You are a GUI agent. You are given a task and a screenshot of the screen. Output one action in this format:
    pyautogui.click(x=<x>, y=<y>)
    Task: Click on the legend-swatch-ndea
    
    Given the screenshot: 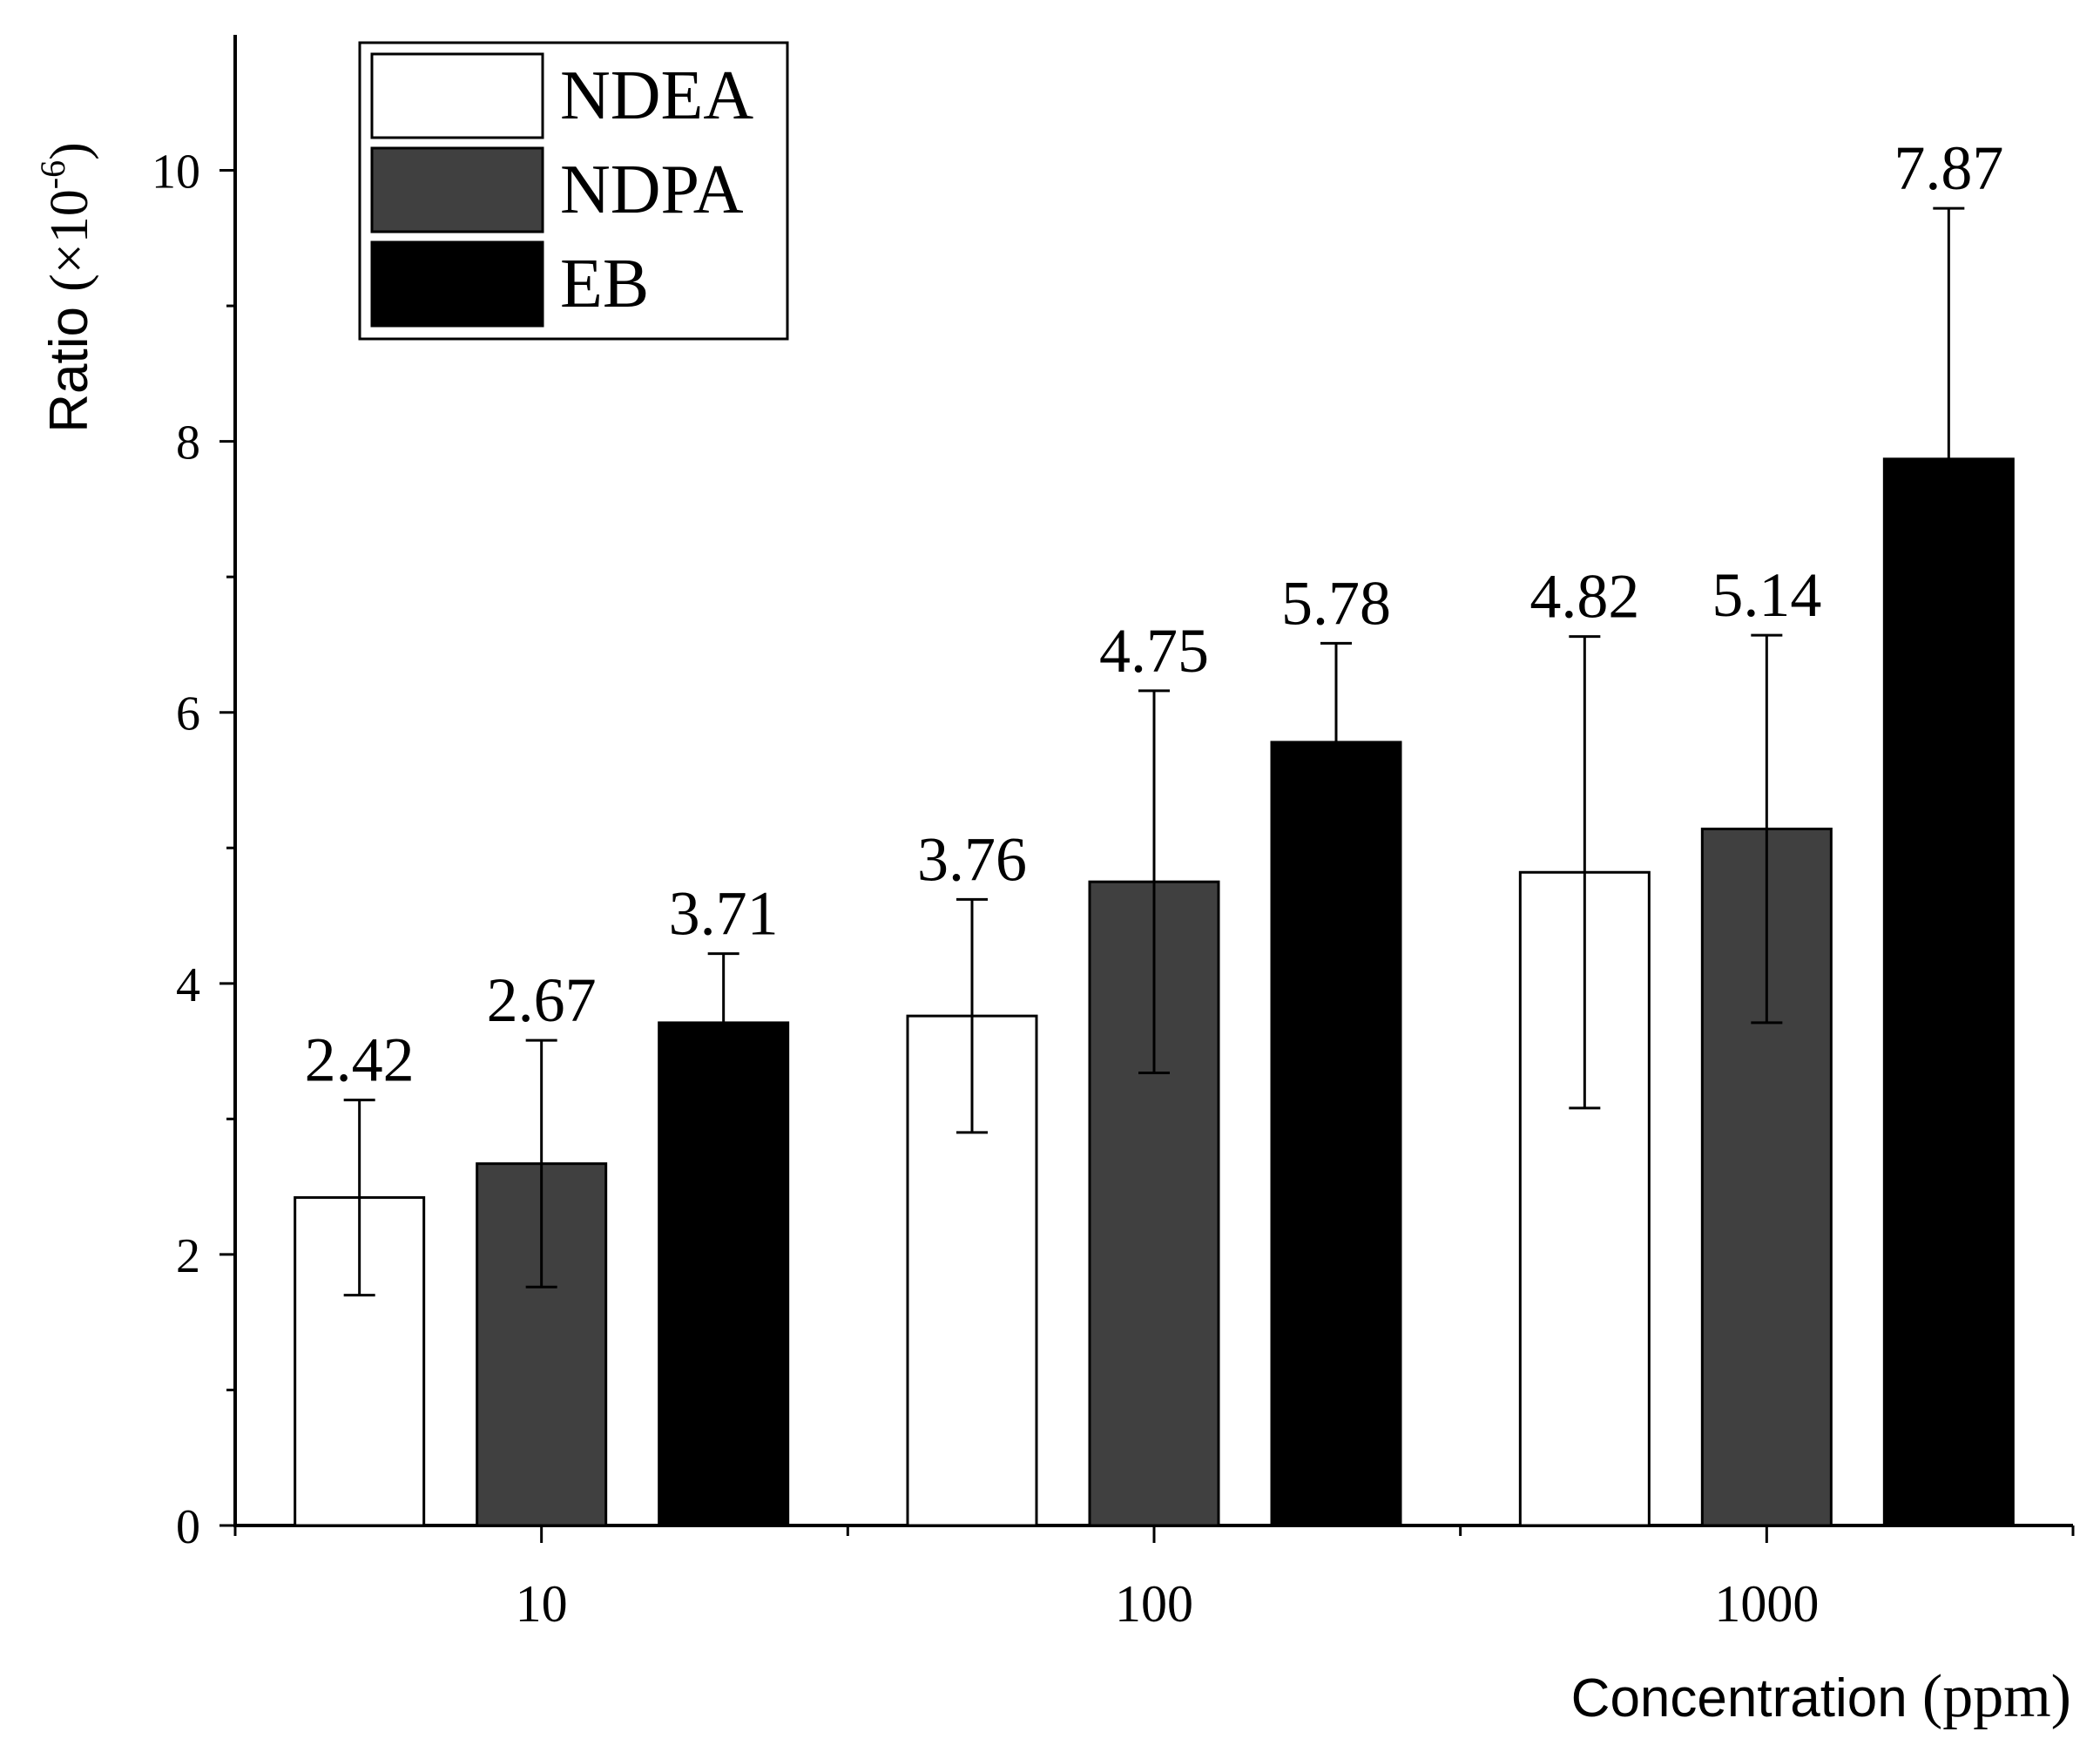 What is the action you would take?
    pyautogui.click(x=457, y=95)
    